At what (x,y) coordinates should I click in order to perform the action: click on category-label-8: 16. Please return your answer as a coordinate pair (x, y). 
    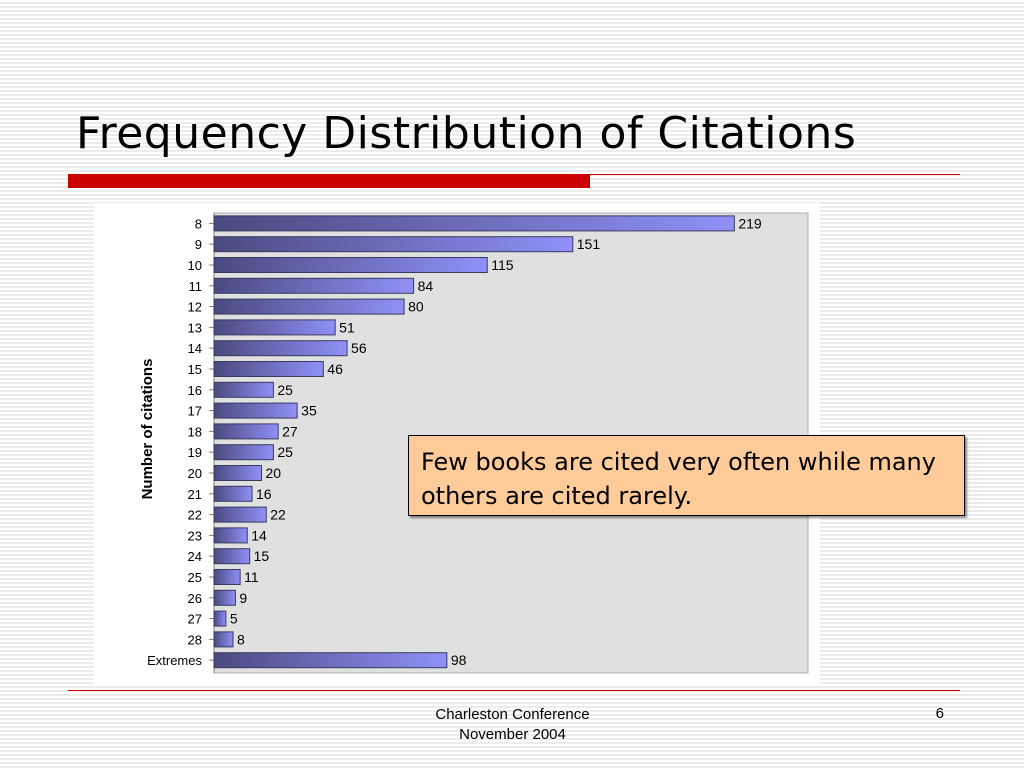
    Looking at the image, I should click on (195, 390).